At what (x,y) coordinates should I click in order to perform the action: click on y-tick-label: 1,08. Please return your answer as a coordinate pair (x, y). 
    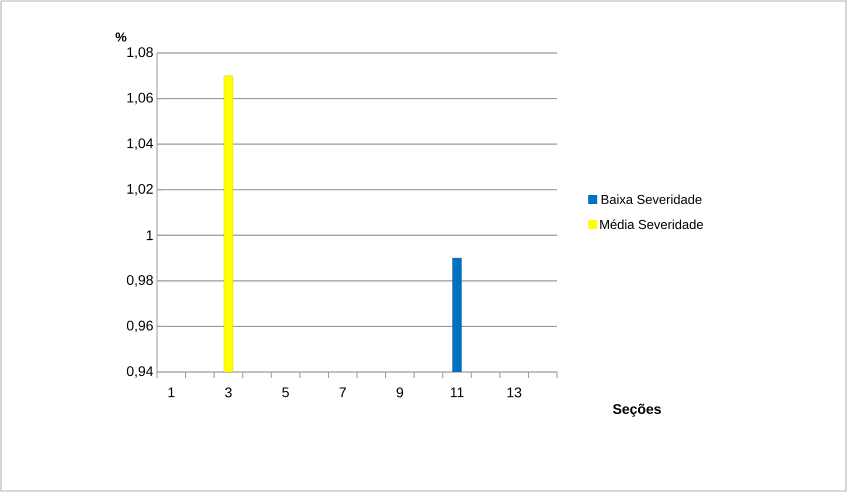
    Looking at the image, I should click on (140, 53).